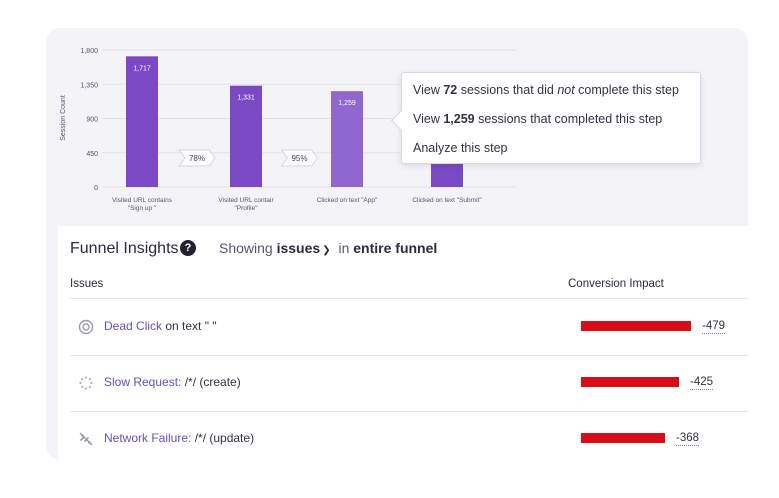  Describe the element at coordinates (223, 438) in the screenshot. I see `issue-detail: /*/ (update)` at that location.